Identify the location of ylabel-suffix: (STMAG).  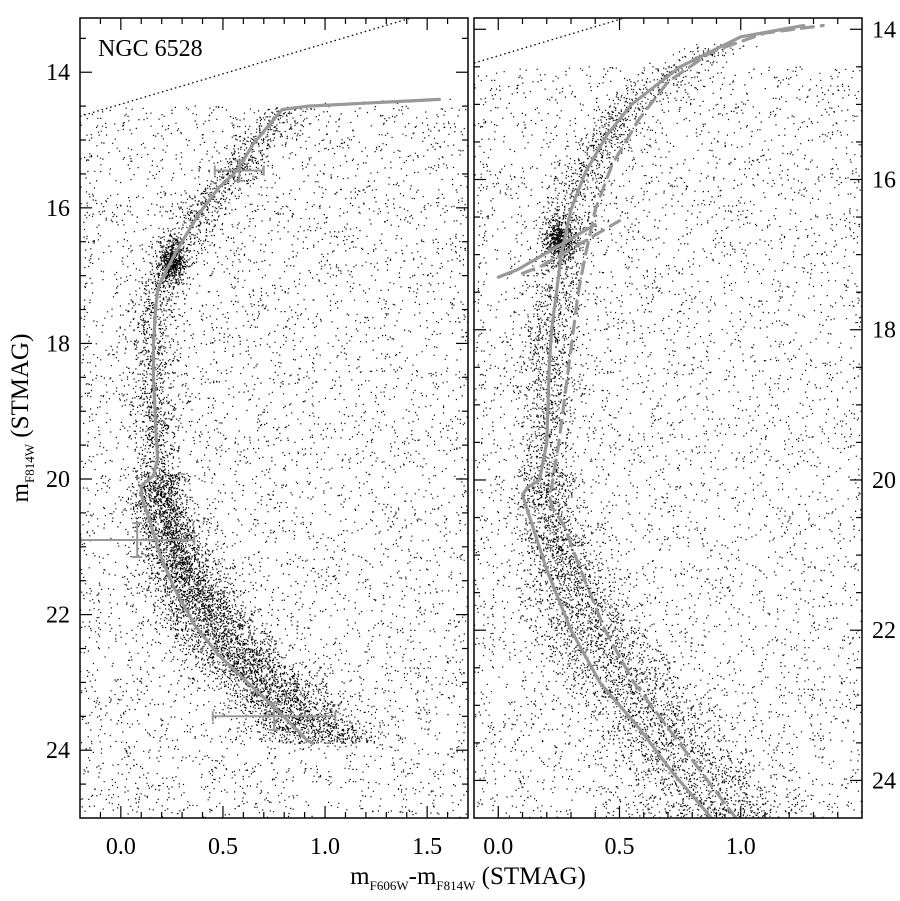
(20, 389).